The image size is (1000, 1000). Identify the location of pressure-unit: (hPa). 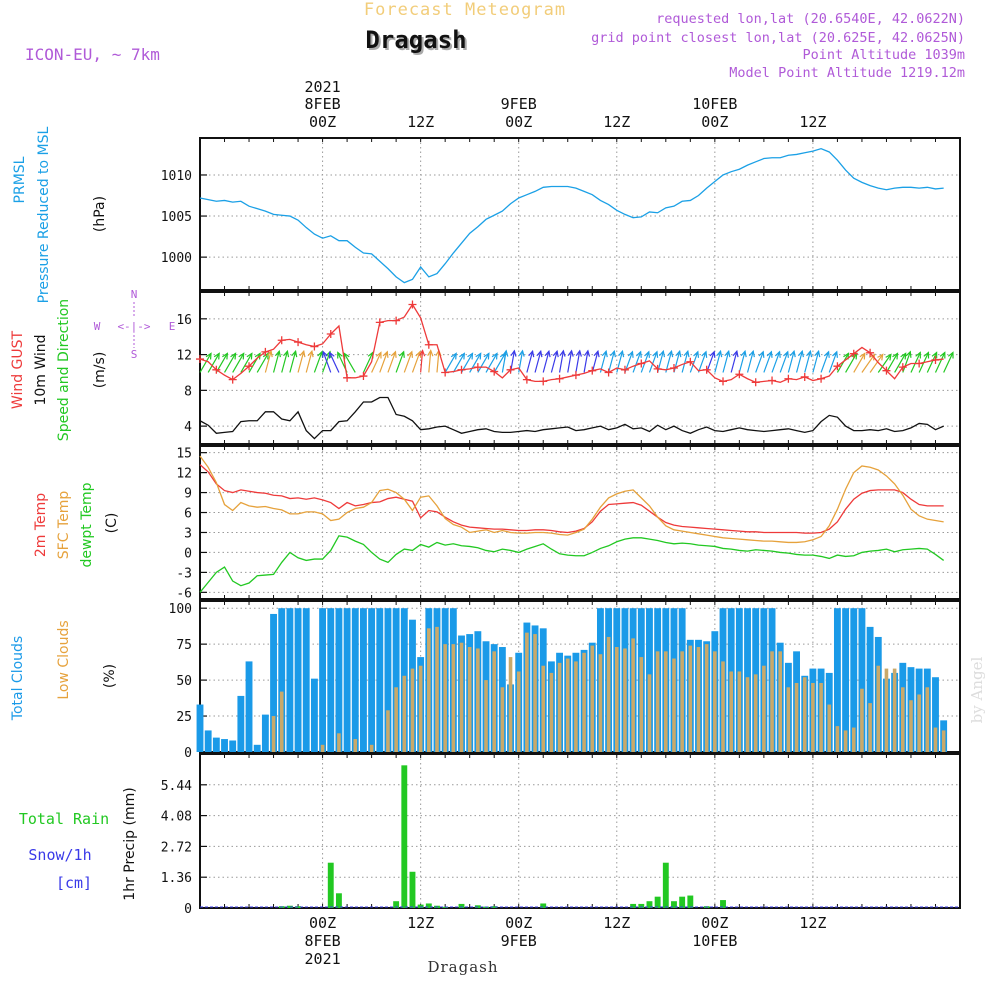
(100, 214).